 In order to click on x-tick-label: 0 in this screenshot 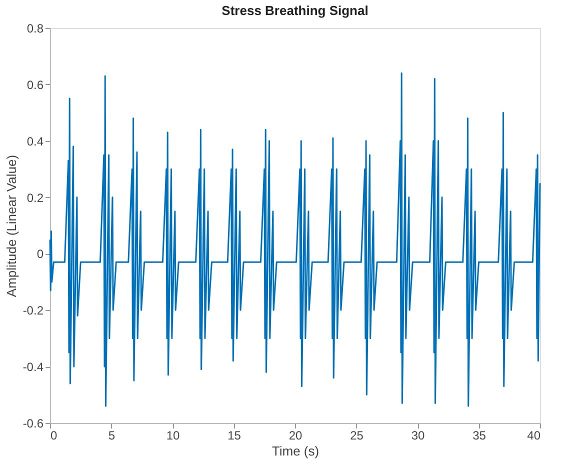, I will do `click(54, 435)`.